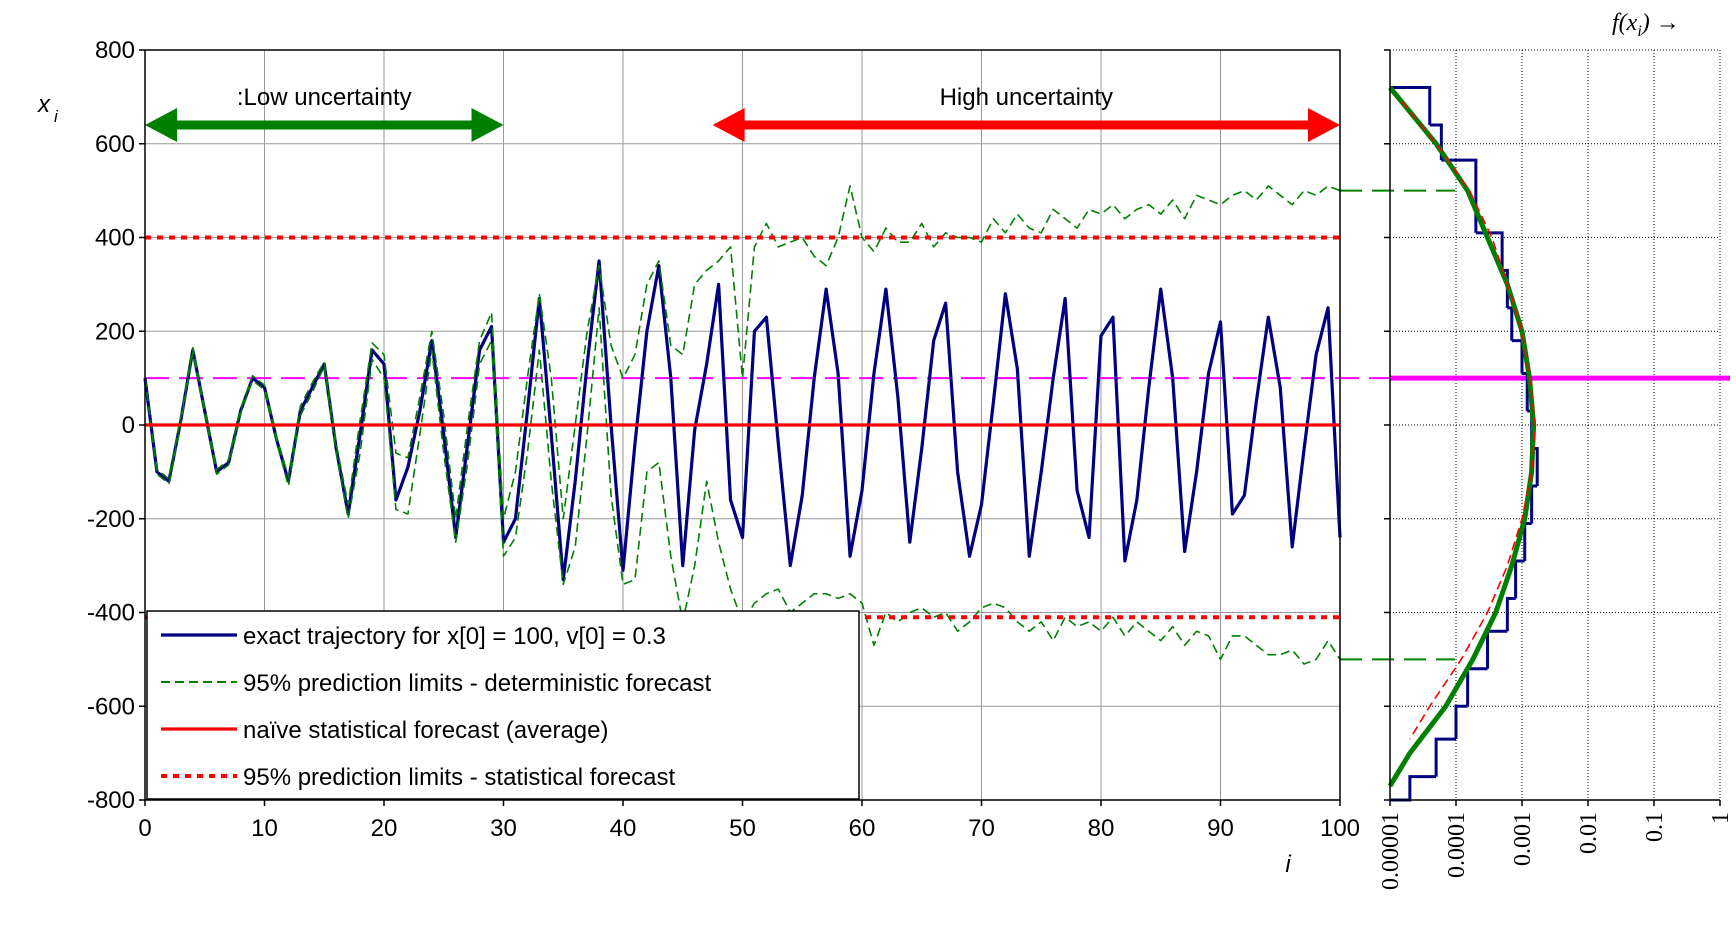  What do you see at coordinates (115, 238) in the screenshot?
I see `y-tick-label: 400` at bounding box center [115, 238].